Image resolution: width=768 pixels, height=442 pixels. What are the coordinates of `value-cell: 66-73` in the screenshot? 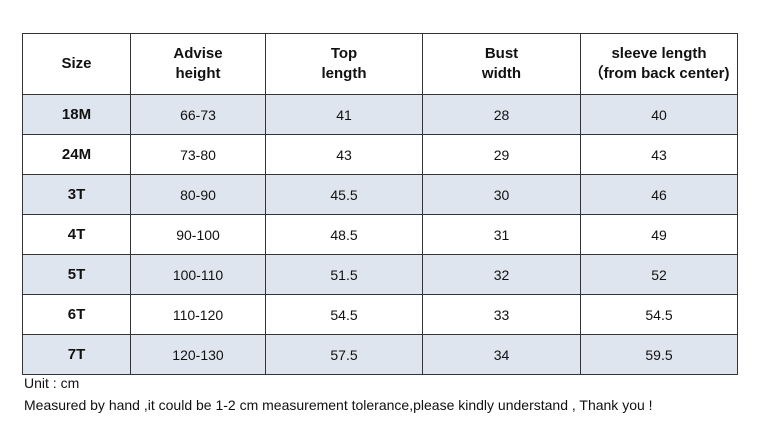 It's located at (198, 114).